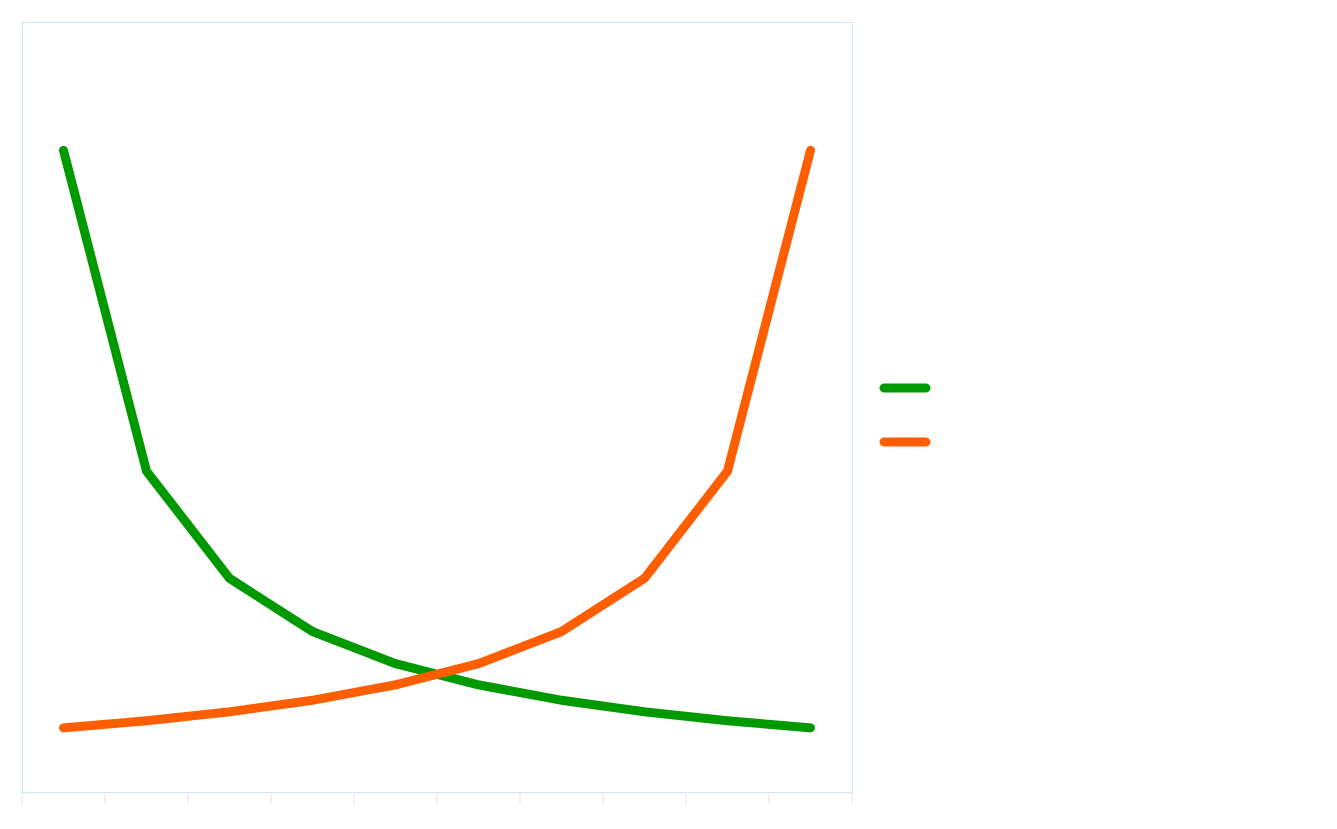 This screenshot has width=1337, height=829. Describe the element at coordinates (905, 415) in the screenshot. I see `legend` at that location.